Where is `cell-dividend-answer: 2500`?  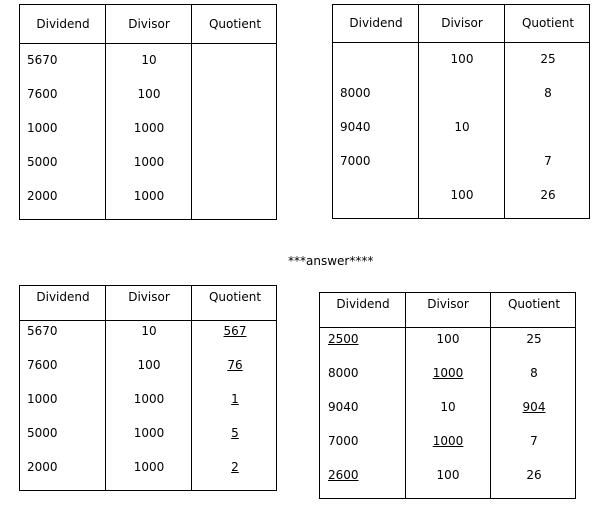
cell-dividend-answer: 2500 is located at coordinates (343, 339).